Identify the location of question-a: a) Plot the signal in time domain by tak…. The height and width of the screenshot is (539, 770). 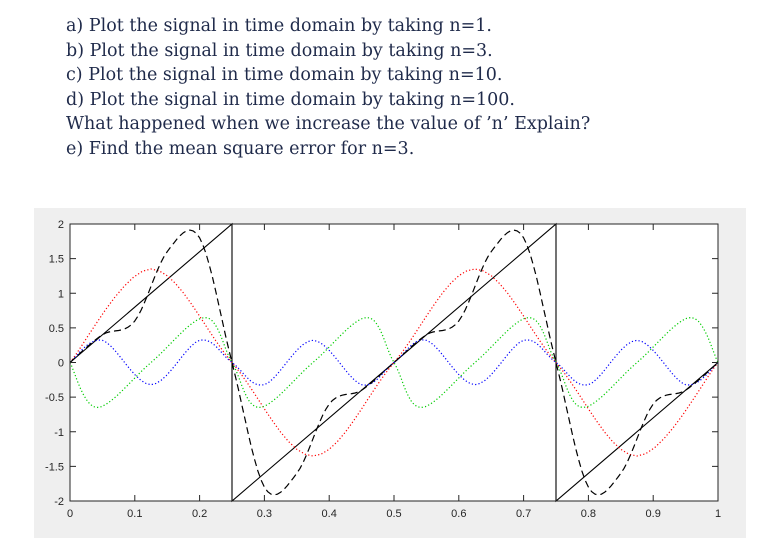
(279, 26).